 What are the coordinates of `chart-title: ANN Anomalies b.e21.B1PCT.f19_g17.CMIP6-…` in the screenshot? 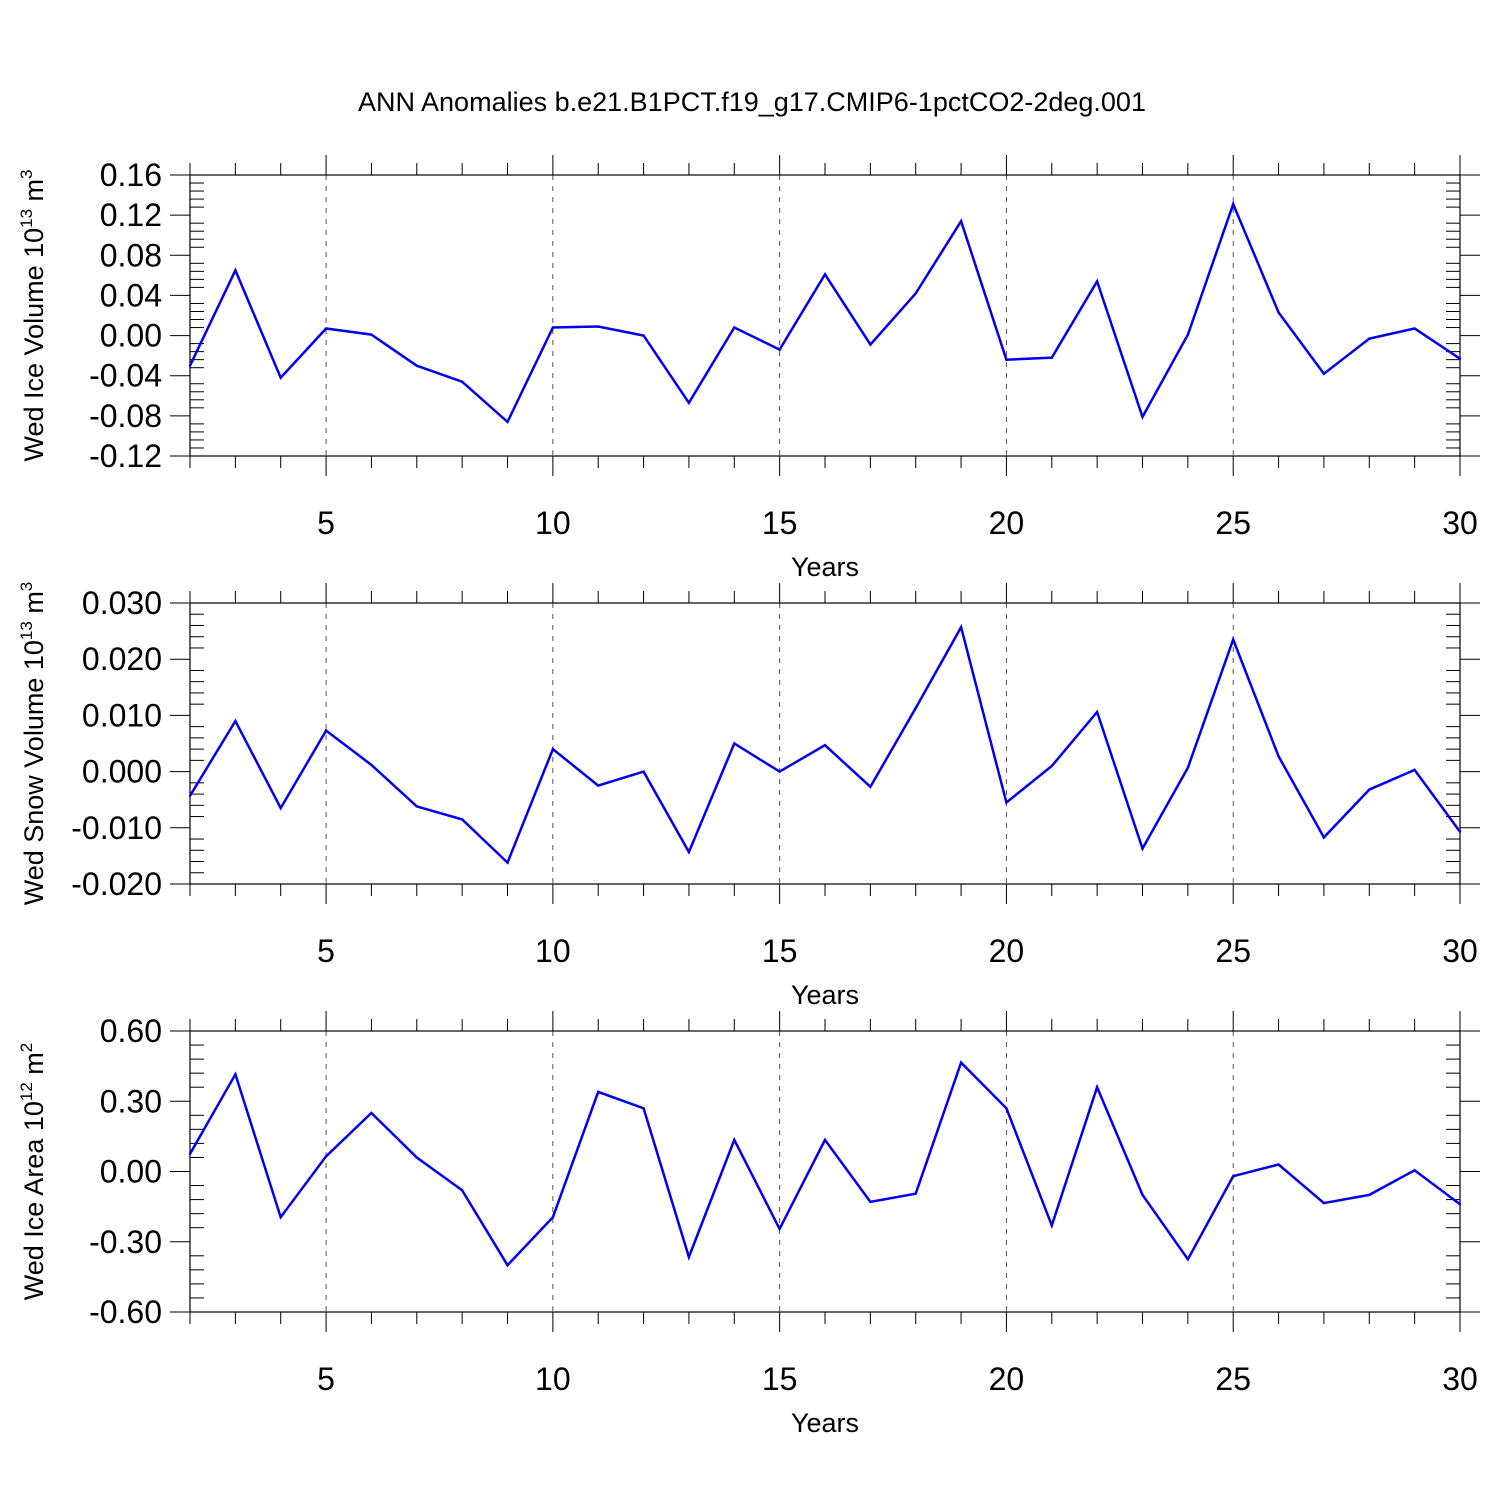 It's located at (752, 102).